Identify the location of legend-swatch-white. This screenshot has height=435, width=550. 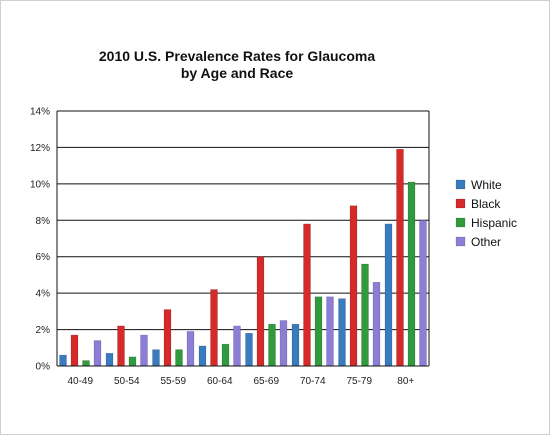
(460, 184).